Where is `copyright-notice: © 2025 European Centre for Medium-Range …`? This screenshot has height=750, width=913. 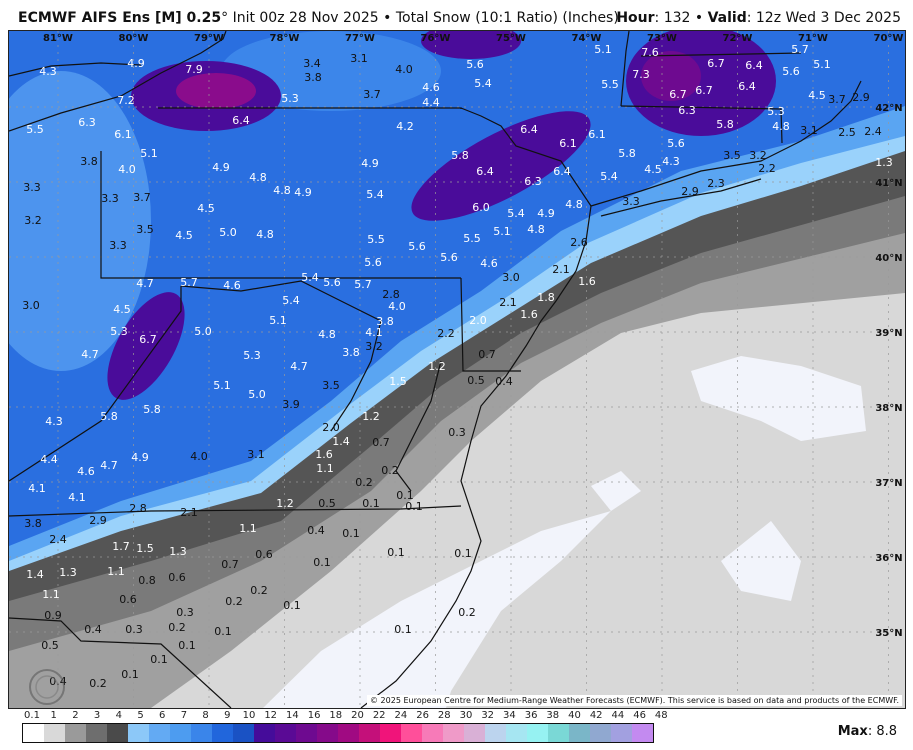 copyright-notice: © 2025 European Centre for Medium-Range … is located at coordinates (634, 700).